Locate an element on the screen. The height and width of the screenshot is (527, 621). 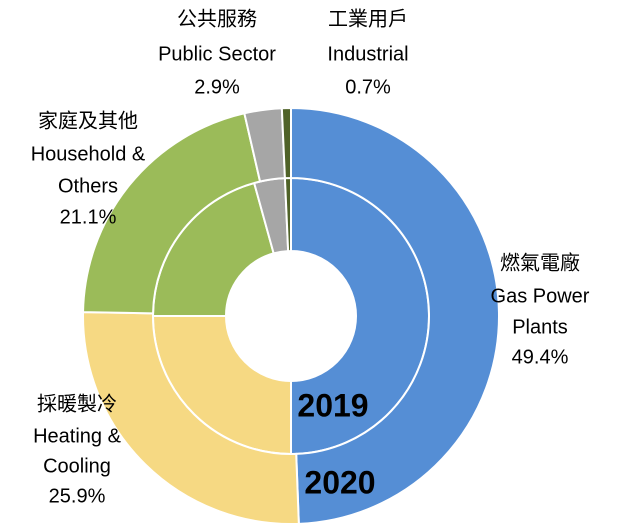
ring-label: 2020 is located at coordinates (339, 482).